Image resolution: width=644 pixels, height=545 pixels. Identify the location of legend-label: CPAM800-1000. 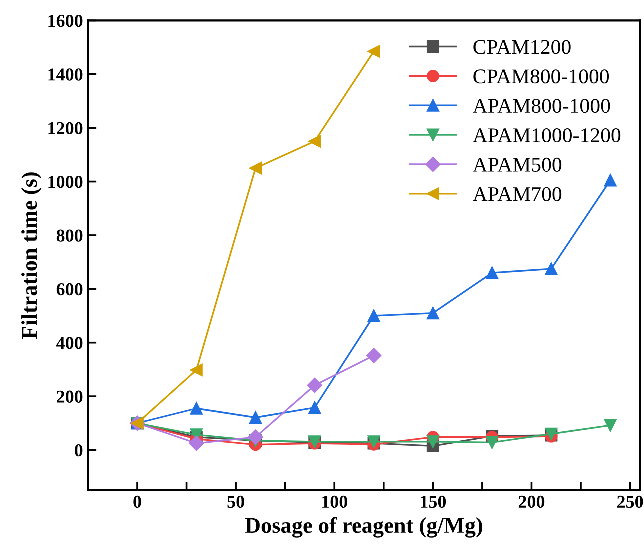
(542, 77).